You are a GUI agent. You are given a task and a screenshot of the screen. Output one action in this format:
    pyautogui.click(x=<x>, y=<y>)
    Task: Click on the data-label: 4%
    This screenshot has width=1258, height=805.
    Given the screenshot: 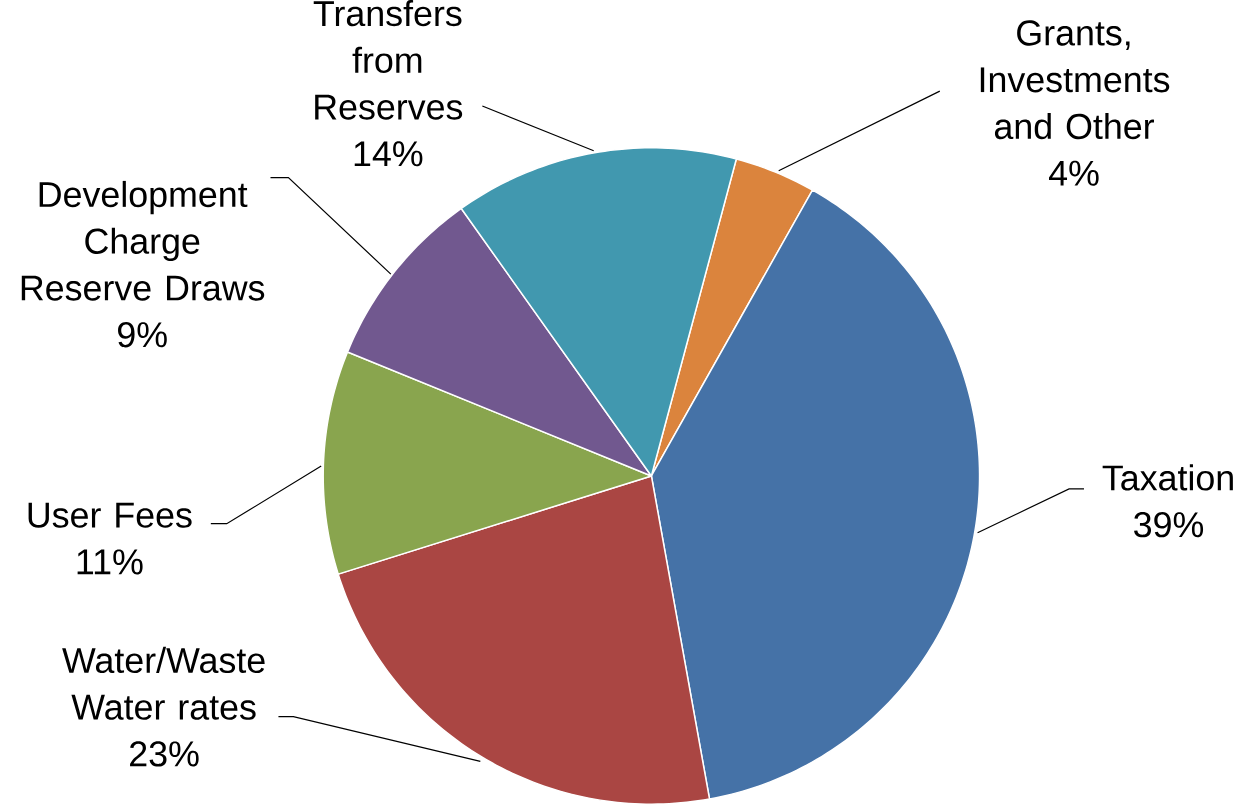 What is the action you would take?
    pyautogui.click(x=1073, y=173)
    